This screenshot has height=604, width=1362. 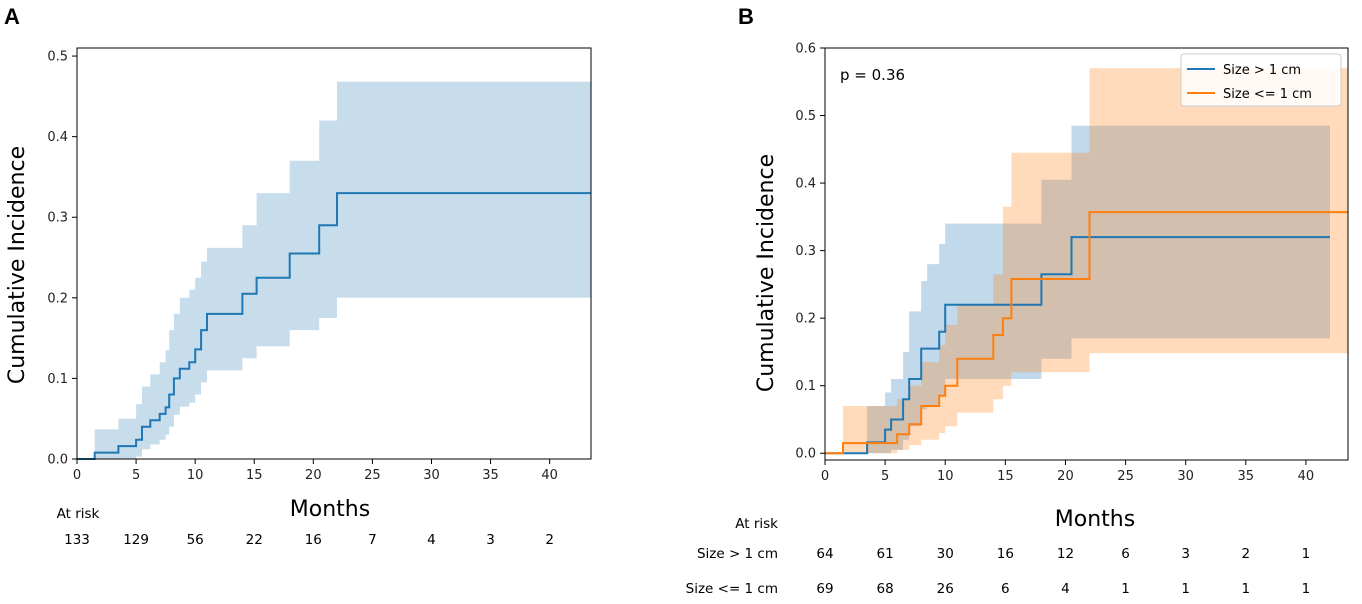 I want to click on at-risk-value: 12, so click(x=1065, y=554).